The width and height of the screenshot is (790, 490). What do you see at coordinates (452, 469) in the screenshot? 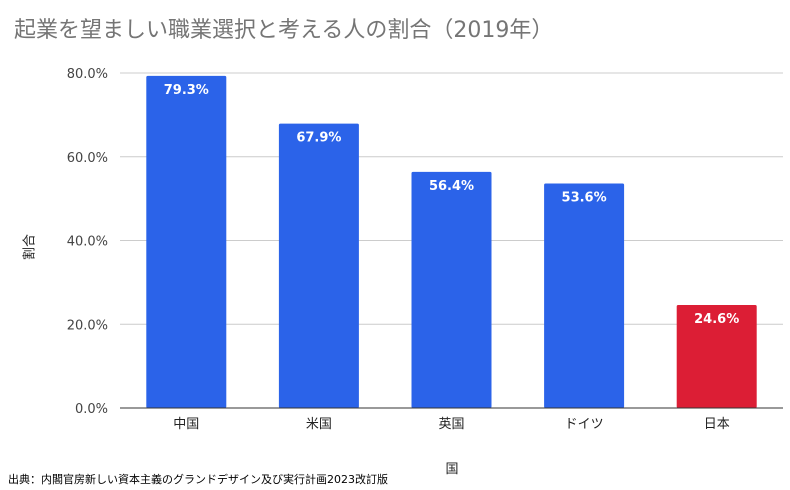
I see `x-axis-label: 国` at bounding box center [452, 469].